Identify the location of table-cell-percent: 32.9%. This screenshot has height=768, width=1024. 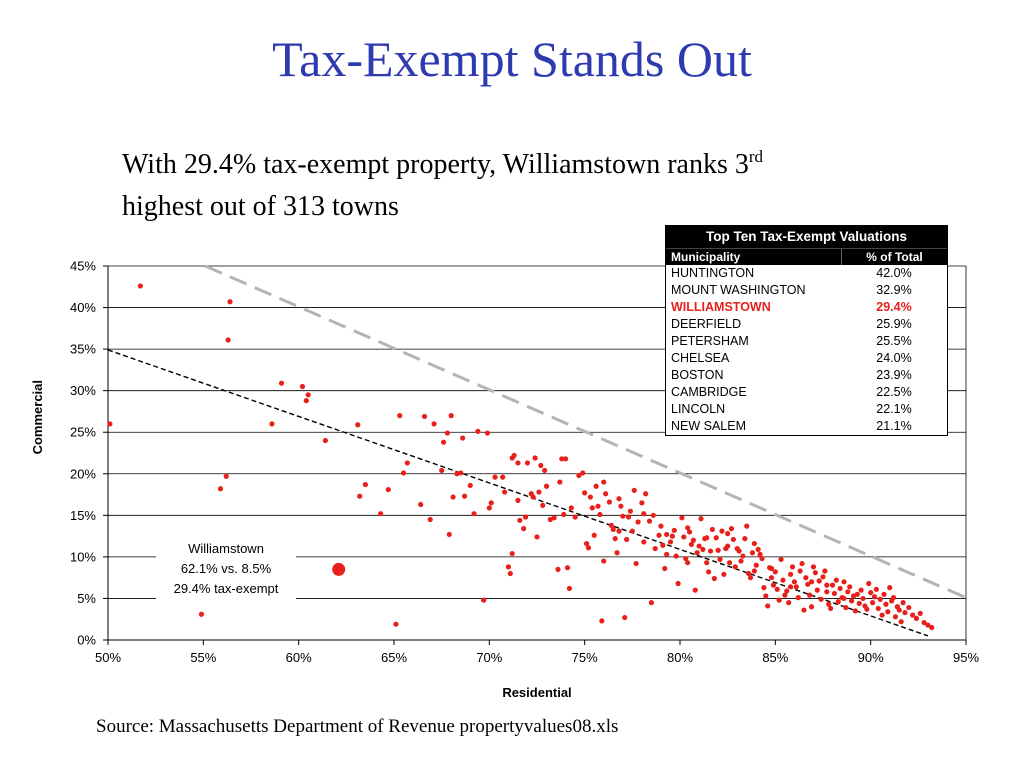
(894, 290).